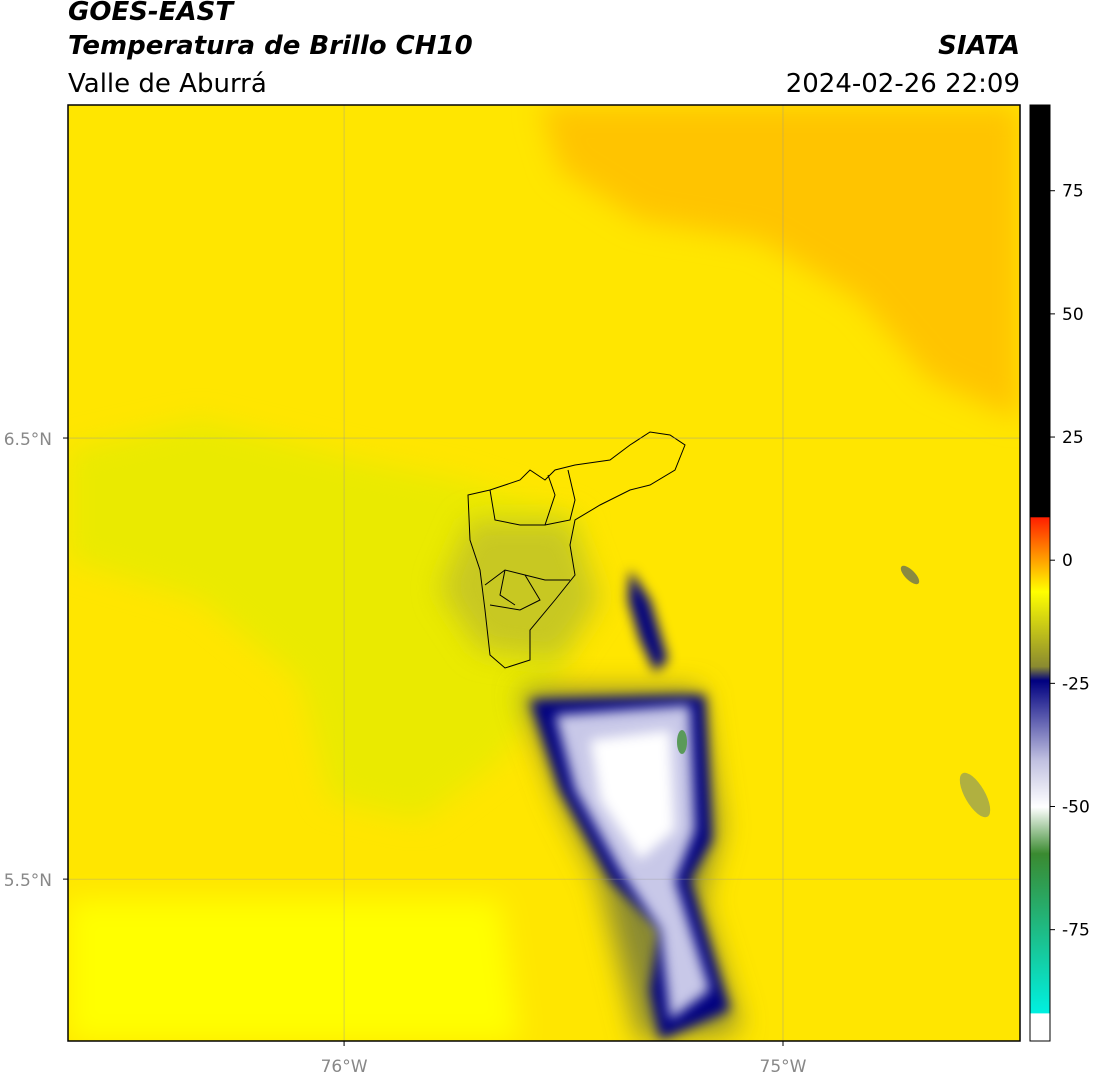 Image resolution: width=1094 pixels, height=1078 pixels. I want to click on source: SIATA, so click(979, 46).